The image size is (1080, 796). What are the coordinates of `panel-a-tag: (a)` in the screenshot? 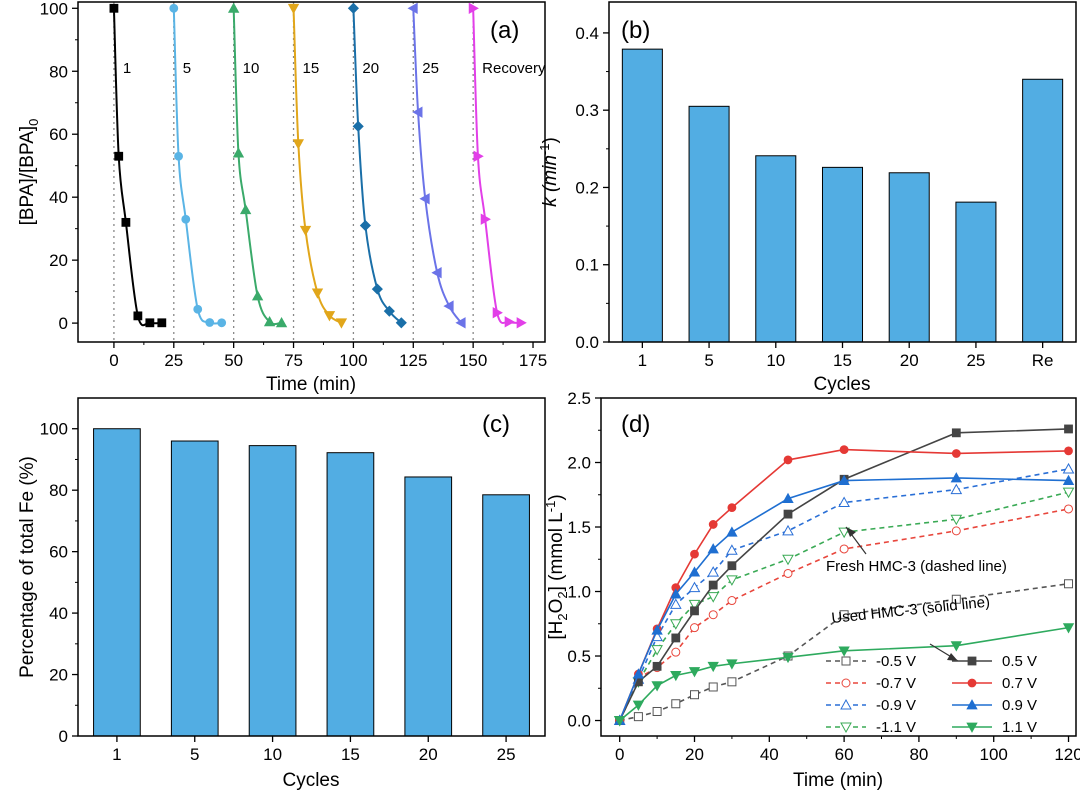 It's located at (504, 30).